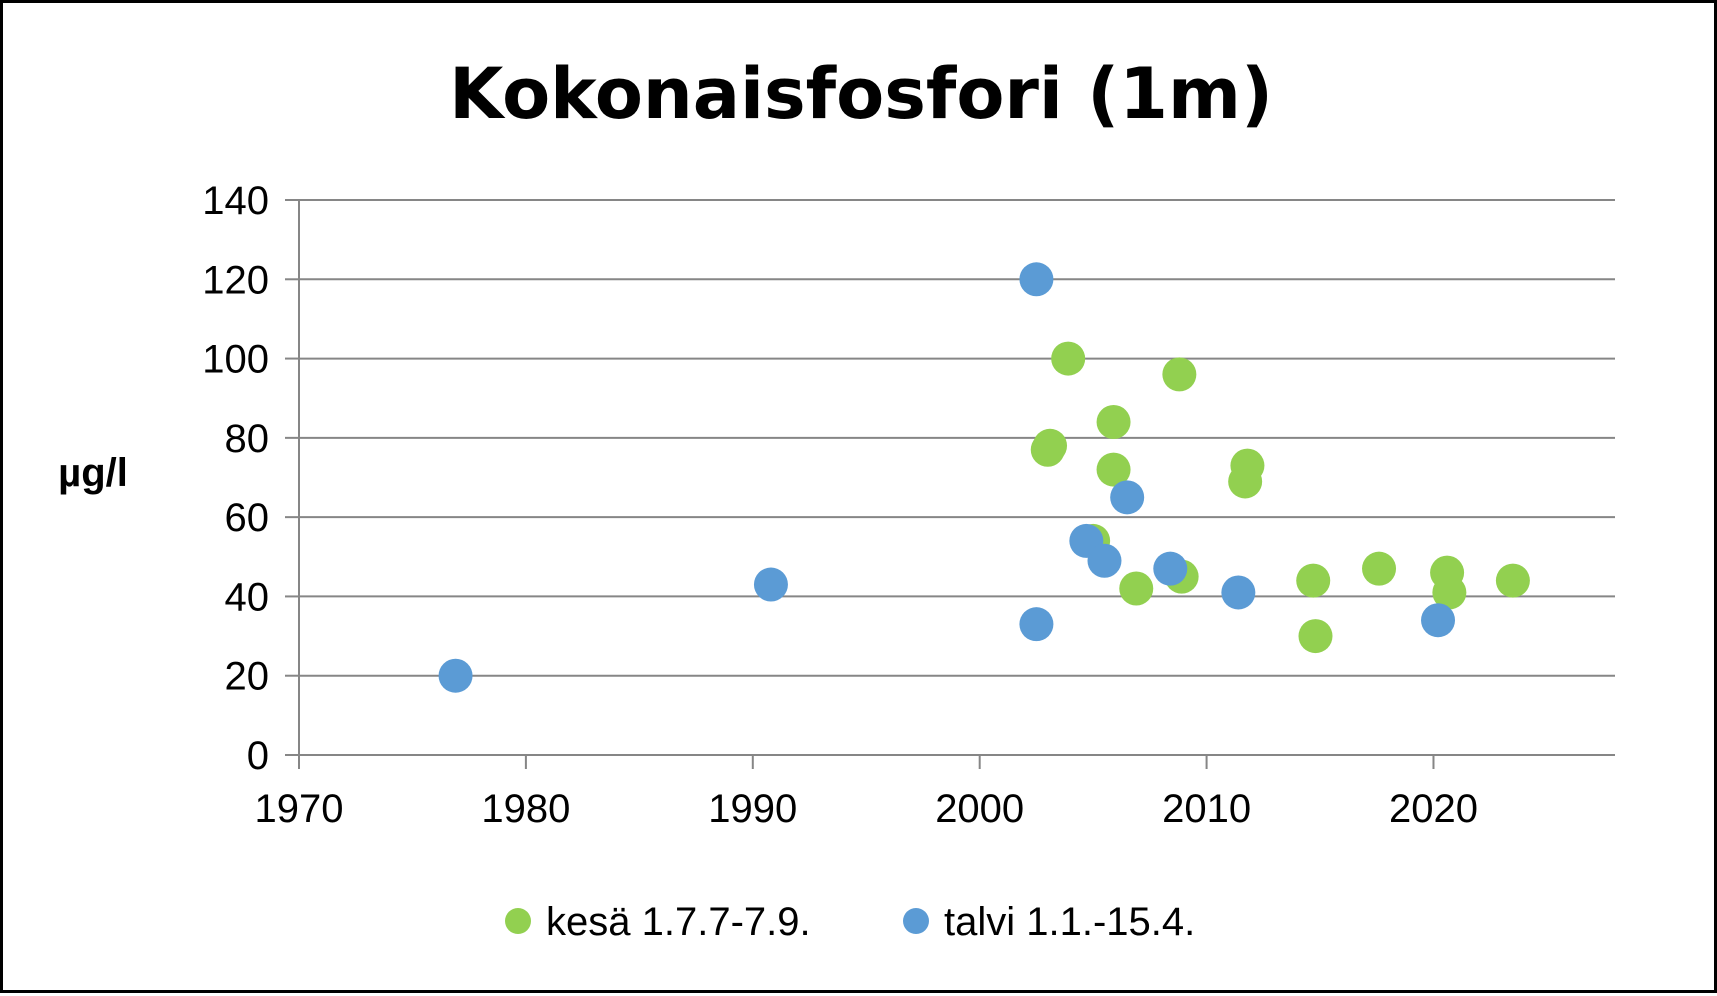 Image resolution: width=1717 pixels, height=996 pixels. Describe the element at coordinates (850, 922) in the screenshot. I see `legend: kesä 1.7.7-7.9. talvi 1.1.-15.4.` at that location.